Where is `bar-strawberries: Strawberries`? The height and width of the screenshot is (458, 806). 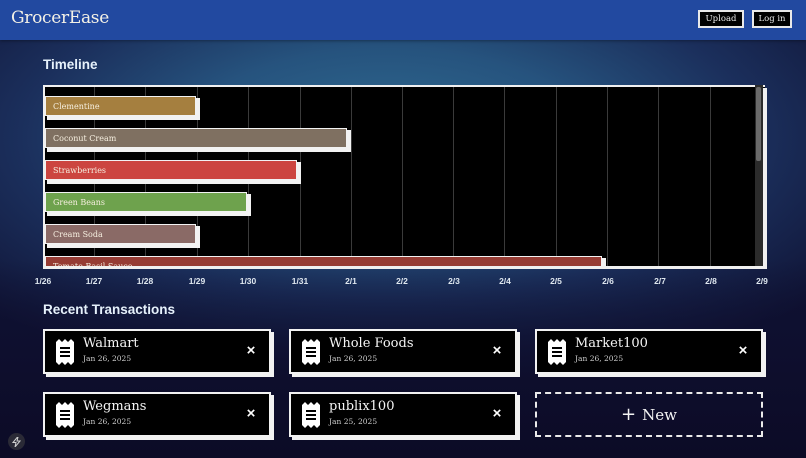 bar-strawberries: Strawberries is located at coordinates (171, 170).